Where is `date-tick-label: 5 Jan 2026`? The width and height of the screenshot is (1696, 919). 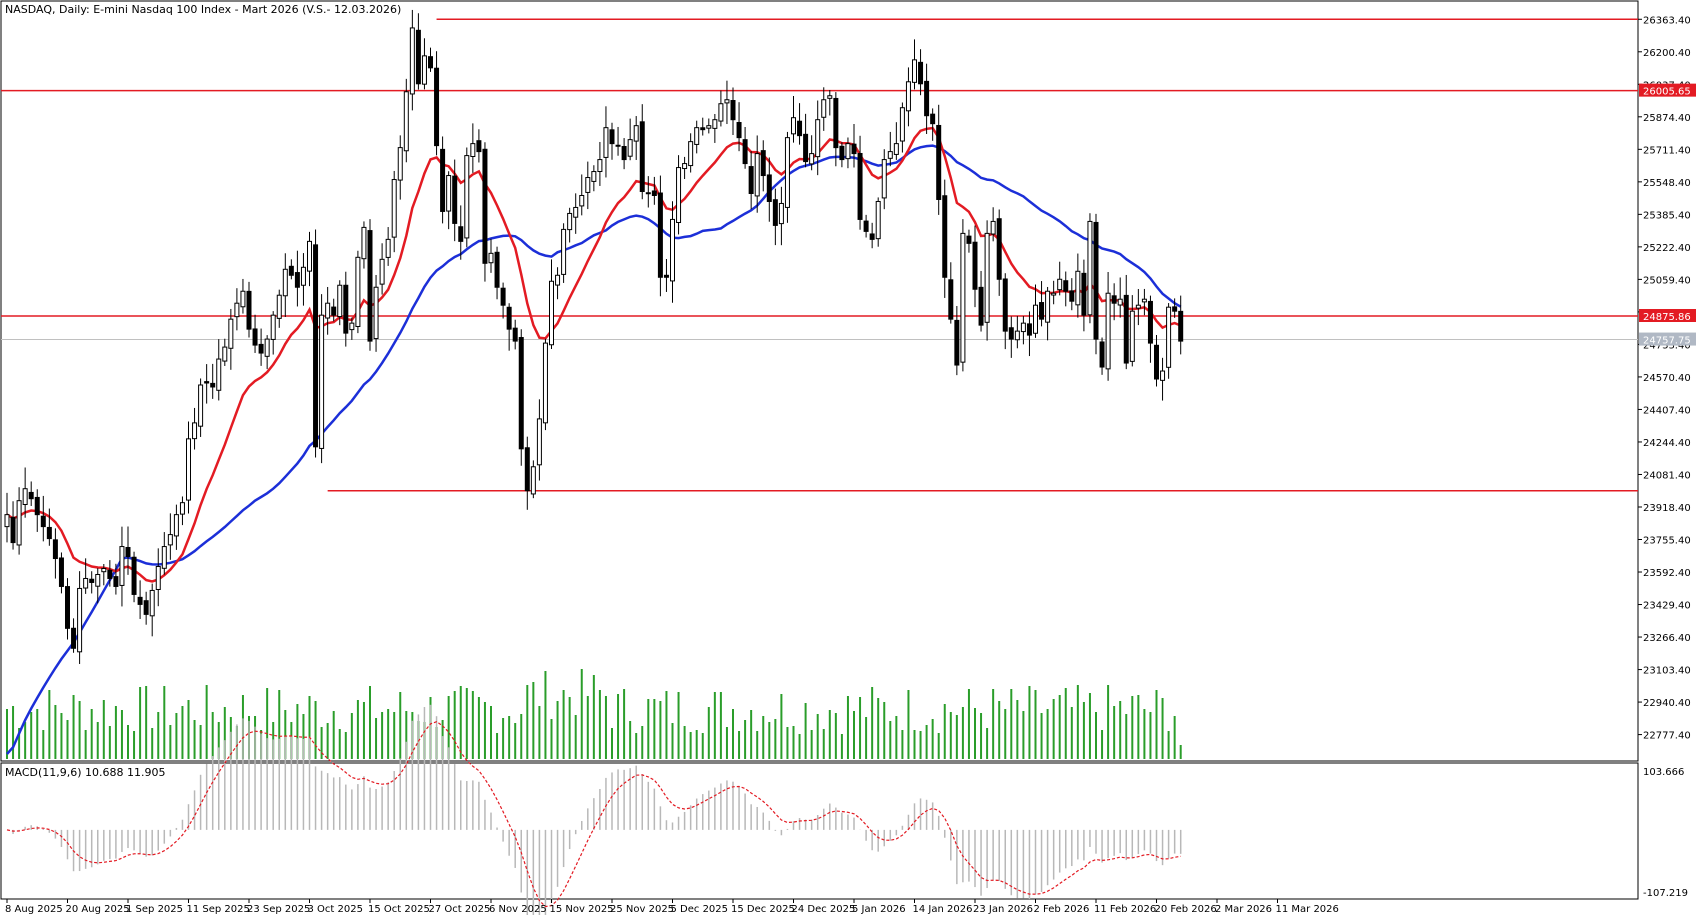 date-tick-label: 5 Jan 2026 is located at coordinates (879, 909).